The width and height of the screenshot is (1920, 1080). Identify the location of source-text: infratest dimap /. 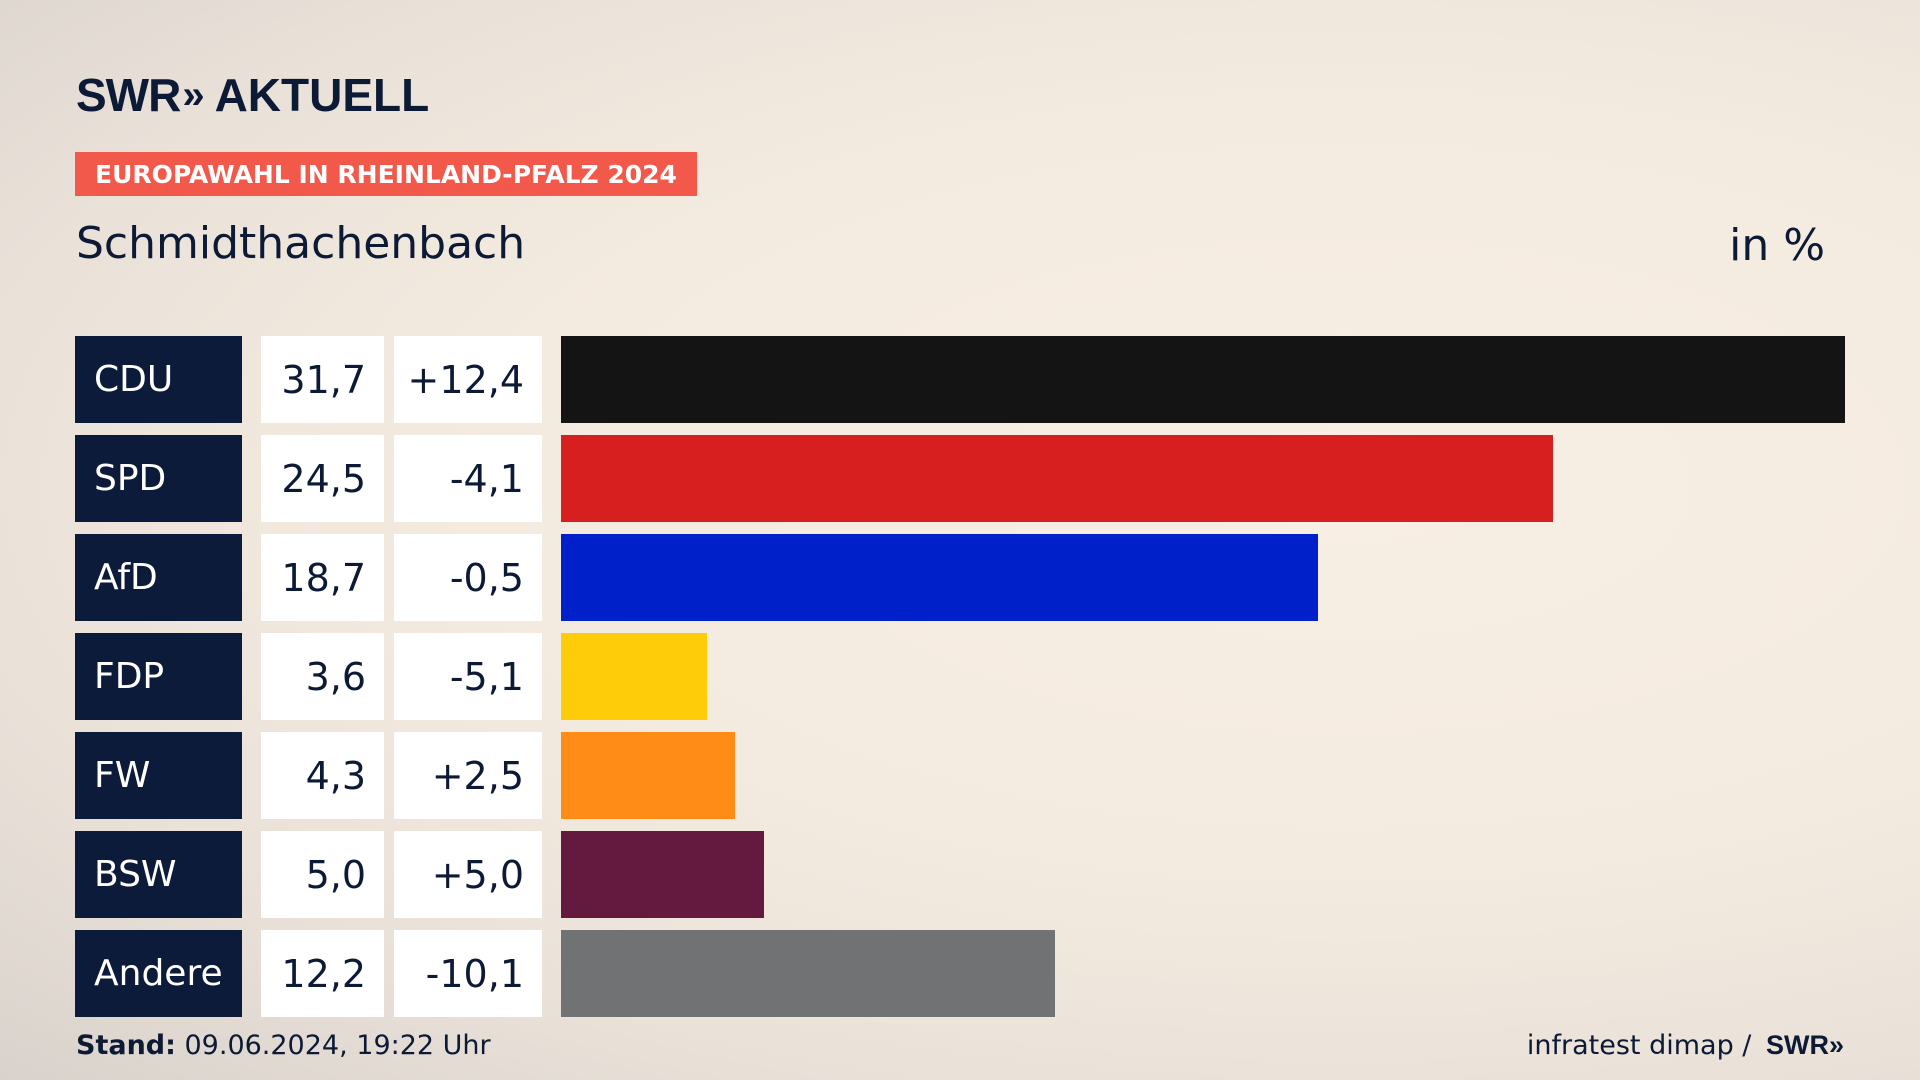
(1643, 1045).